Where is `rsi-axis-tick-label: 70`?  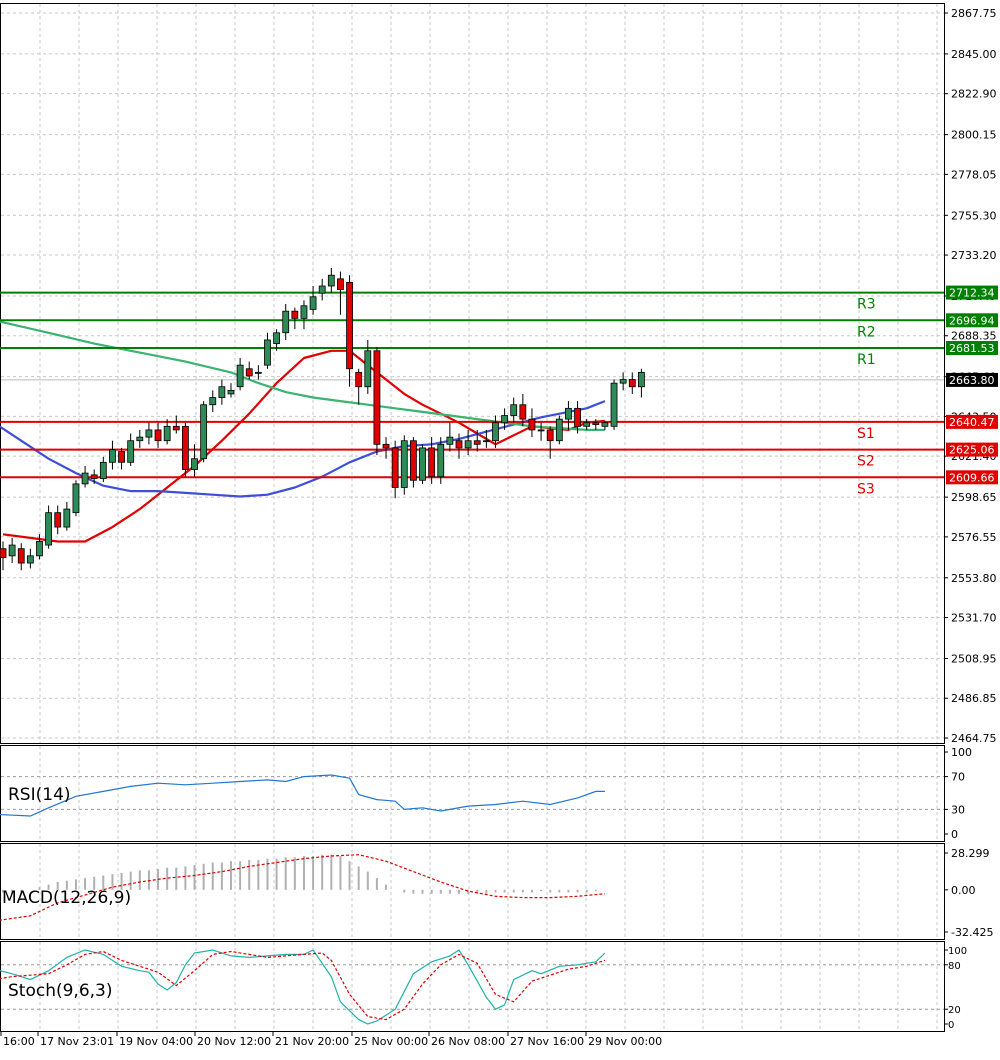
rsi-axis-tick-label: 70 is located at coordinates (958, 777).